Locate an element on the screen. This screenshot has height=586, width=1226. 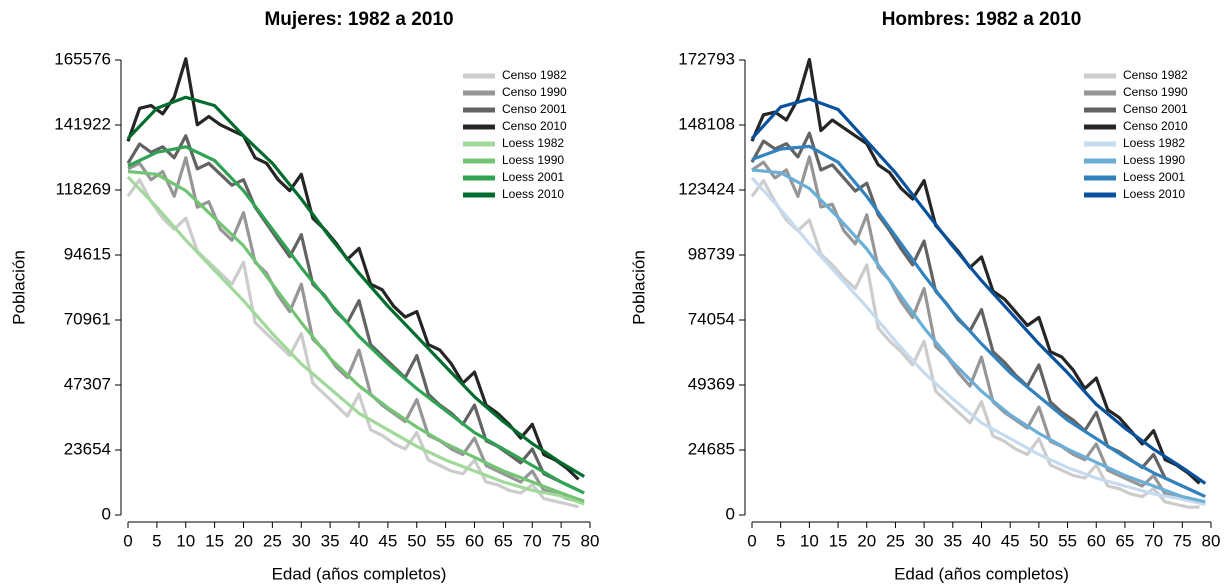
y-tick-label: 23654 is located at coordinates (87, 448).